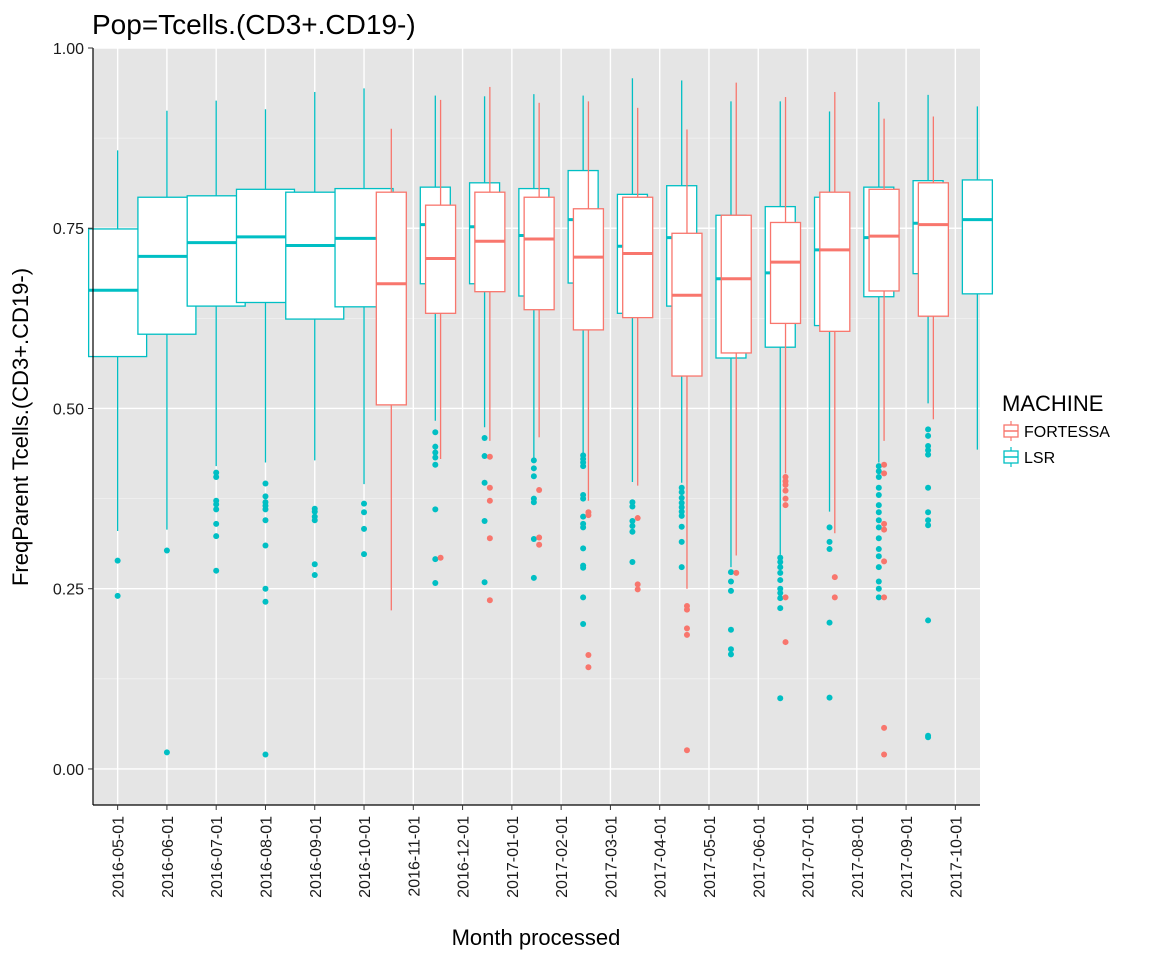 The width and height of the screenshot is (1152, 960). I want to click on x-tick-label: 2017-01-01, so click(513, 857).